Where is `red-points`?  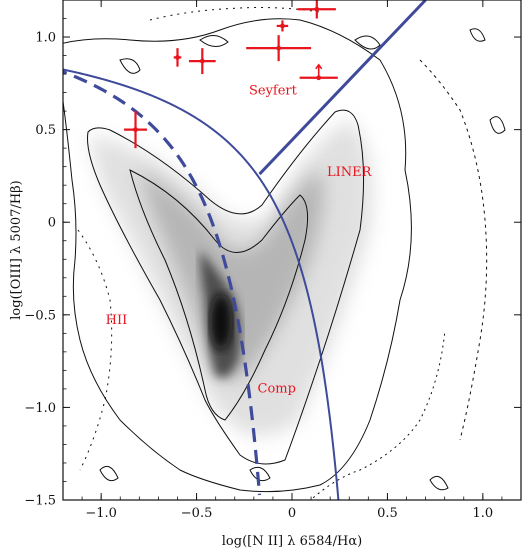
red-points is located at coordinates (231, 74).